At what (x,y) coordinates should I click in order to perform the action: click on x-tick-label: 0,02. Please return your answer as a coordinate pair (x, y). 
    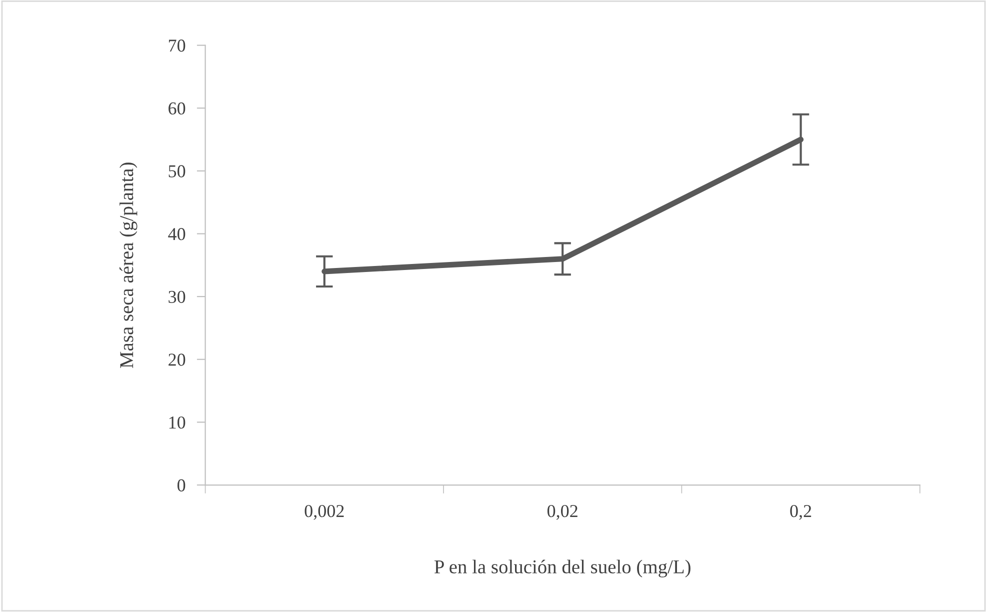
    Looking at the image, I should click on (562, 512).